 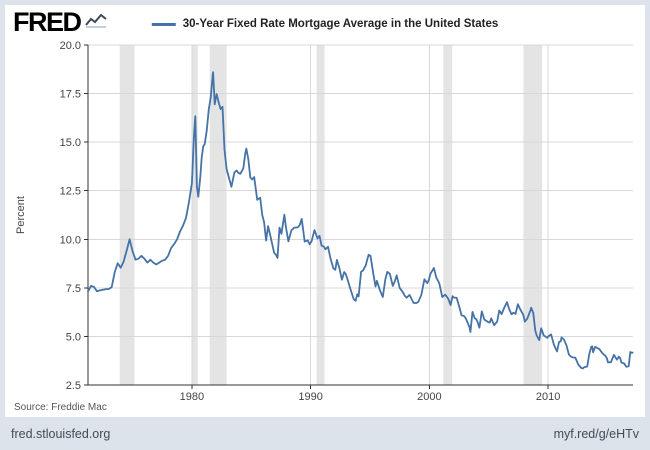 I want to click on fred-site-link: fred.stlouisfed.org, so click(x=61, y=433).